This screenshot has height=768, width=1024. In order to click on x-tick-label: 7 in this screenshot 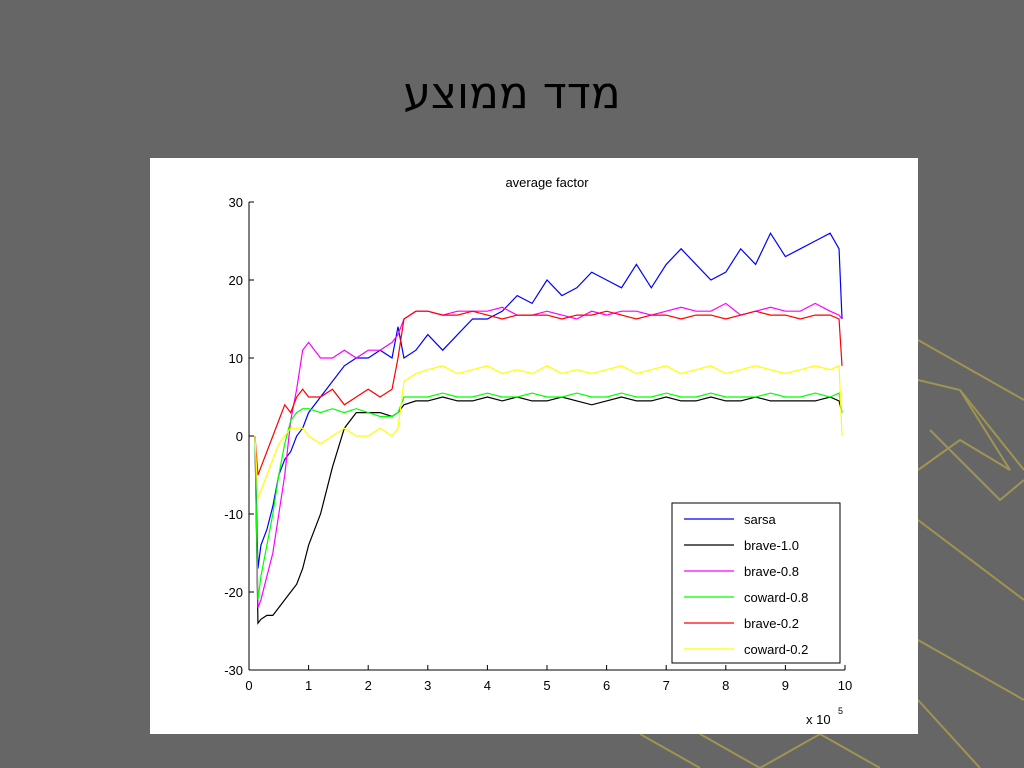, I will do `click(666, 685)`.